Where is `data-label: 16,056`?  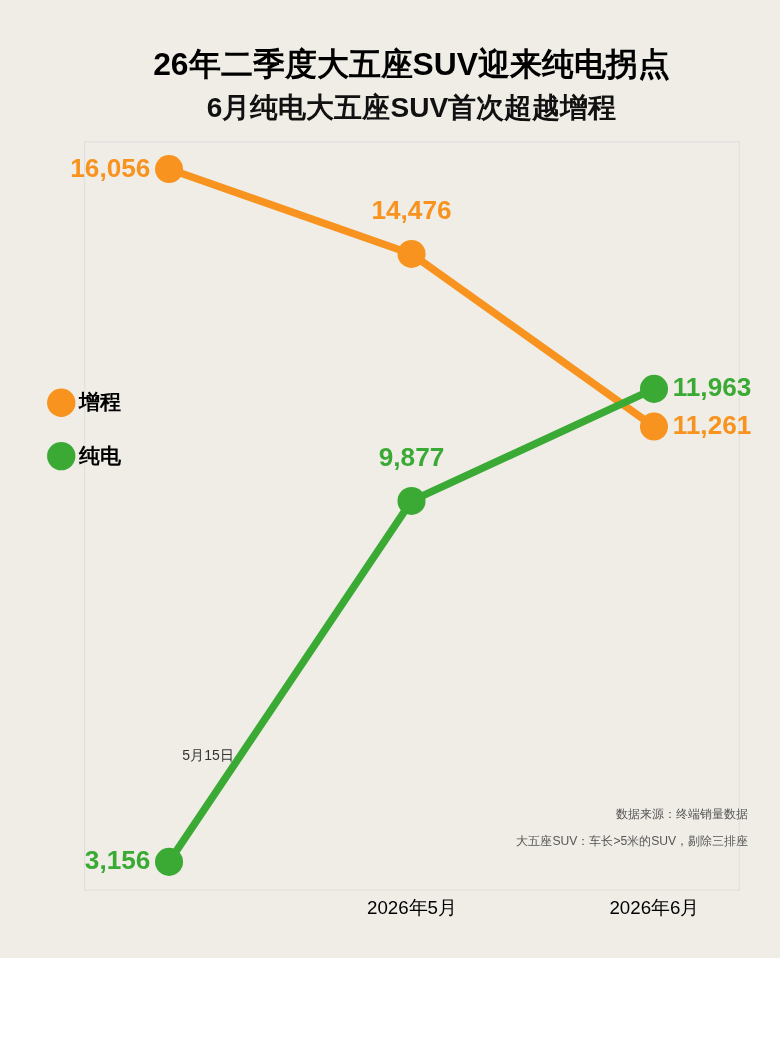
data-label: 16,056 is located at coordinates (110, 167).